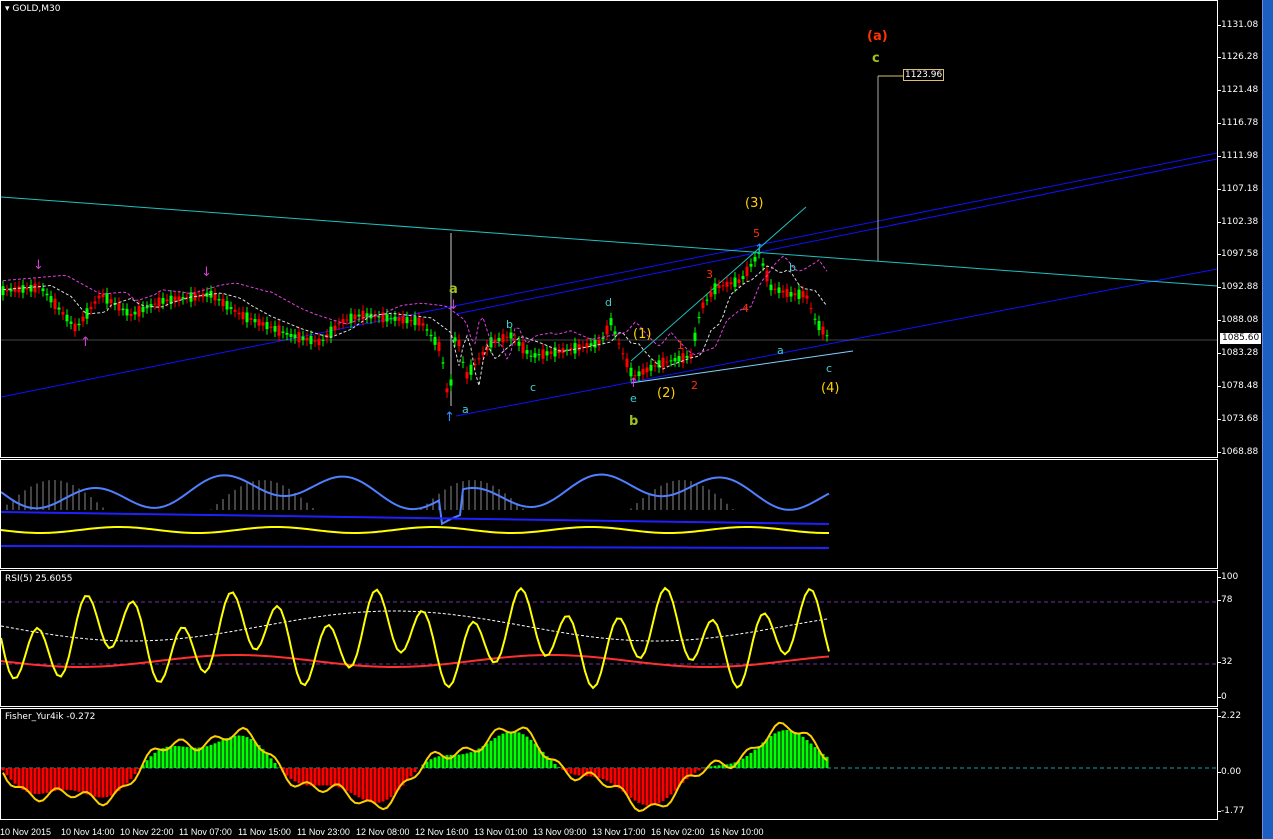 Image resolution: width=1273 pixels, height=839 pixels. Describe the element at coordinates (1238, 320) in the screenshot. I see `price-tick: 1088.08` at that location.